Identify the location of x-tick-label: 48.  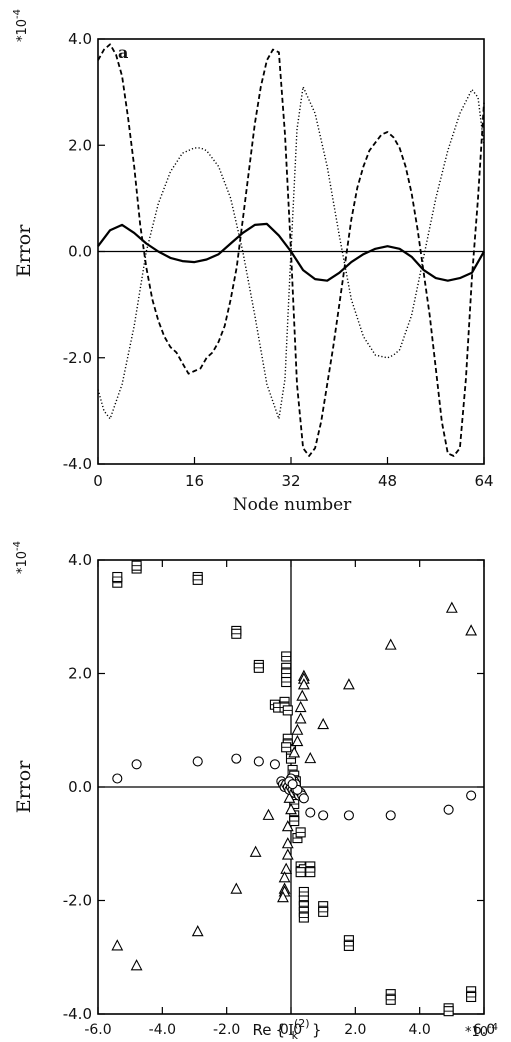
(387, 481).